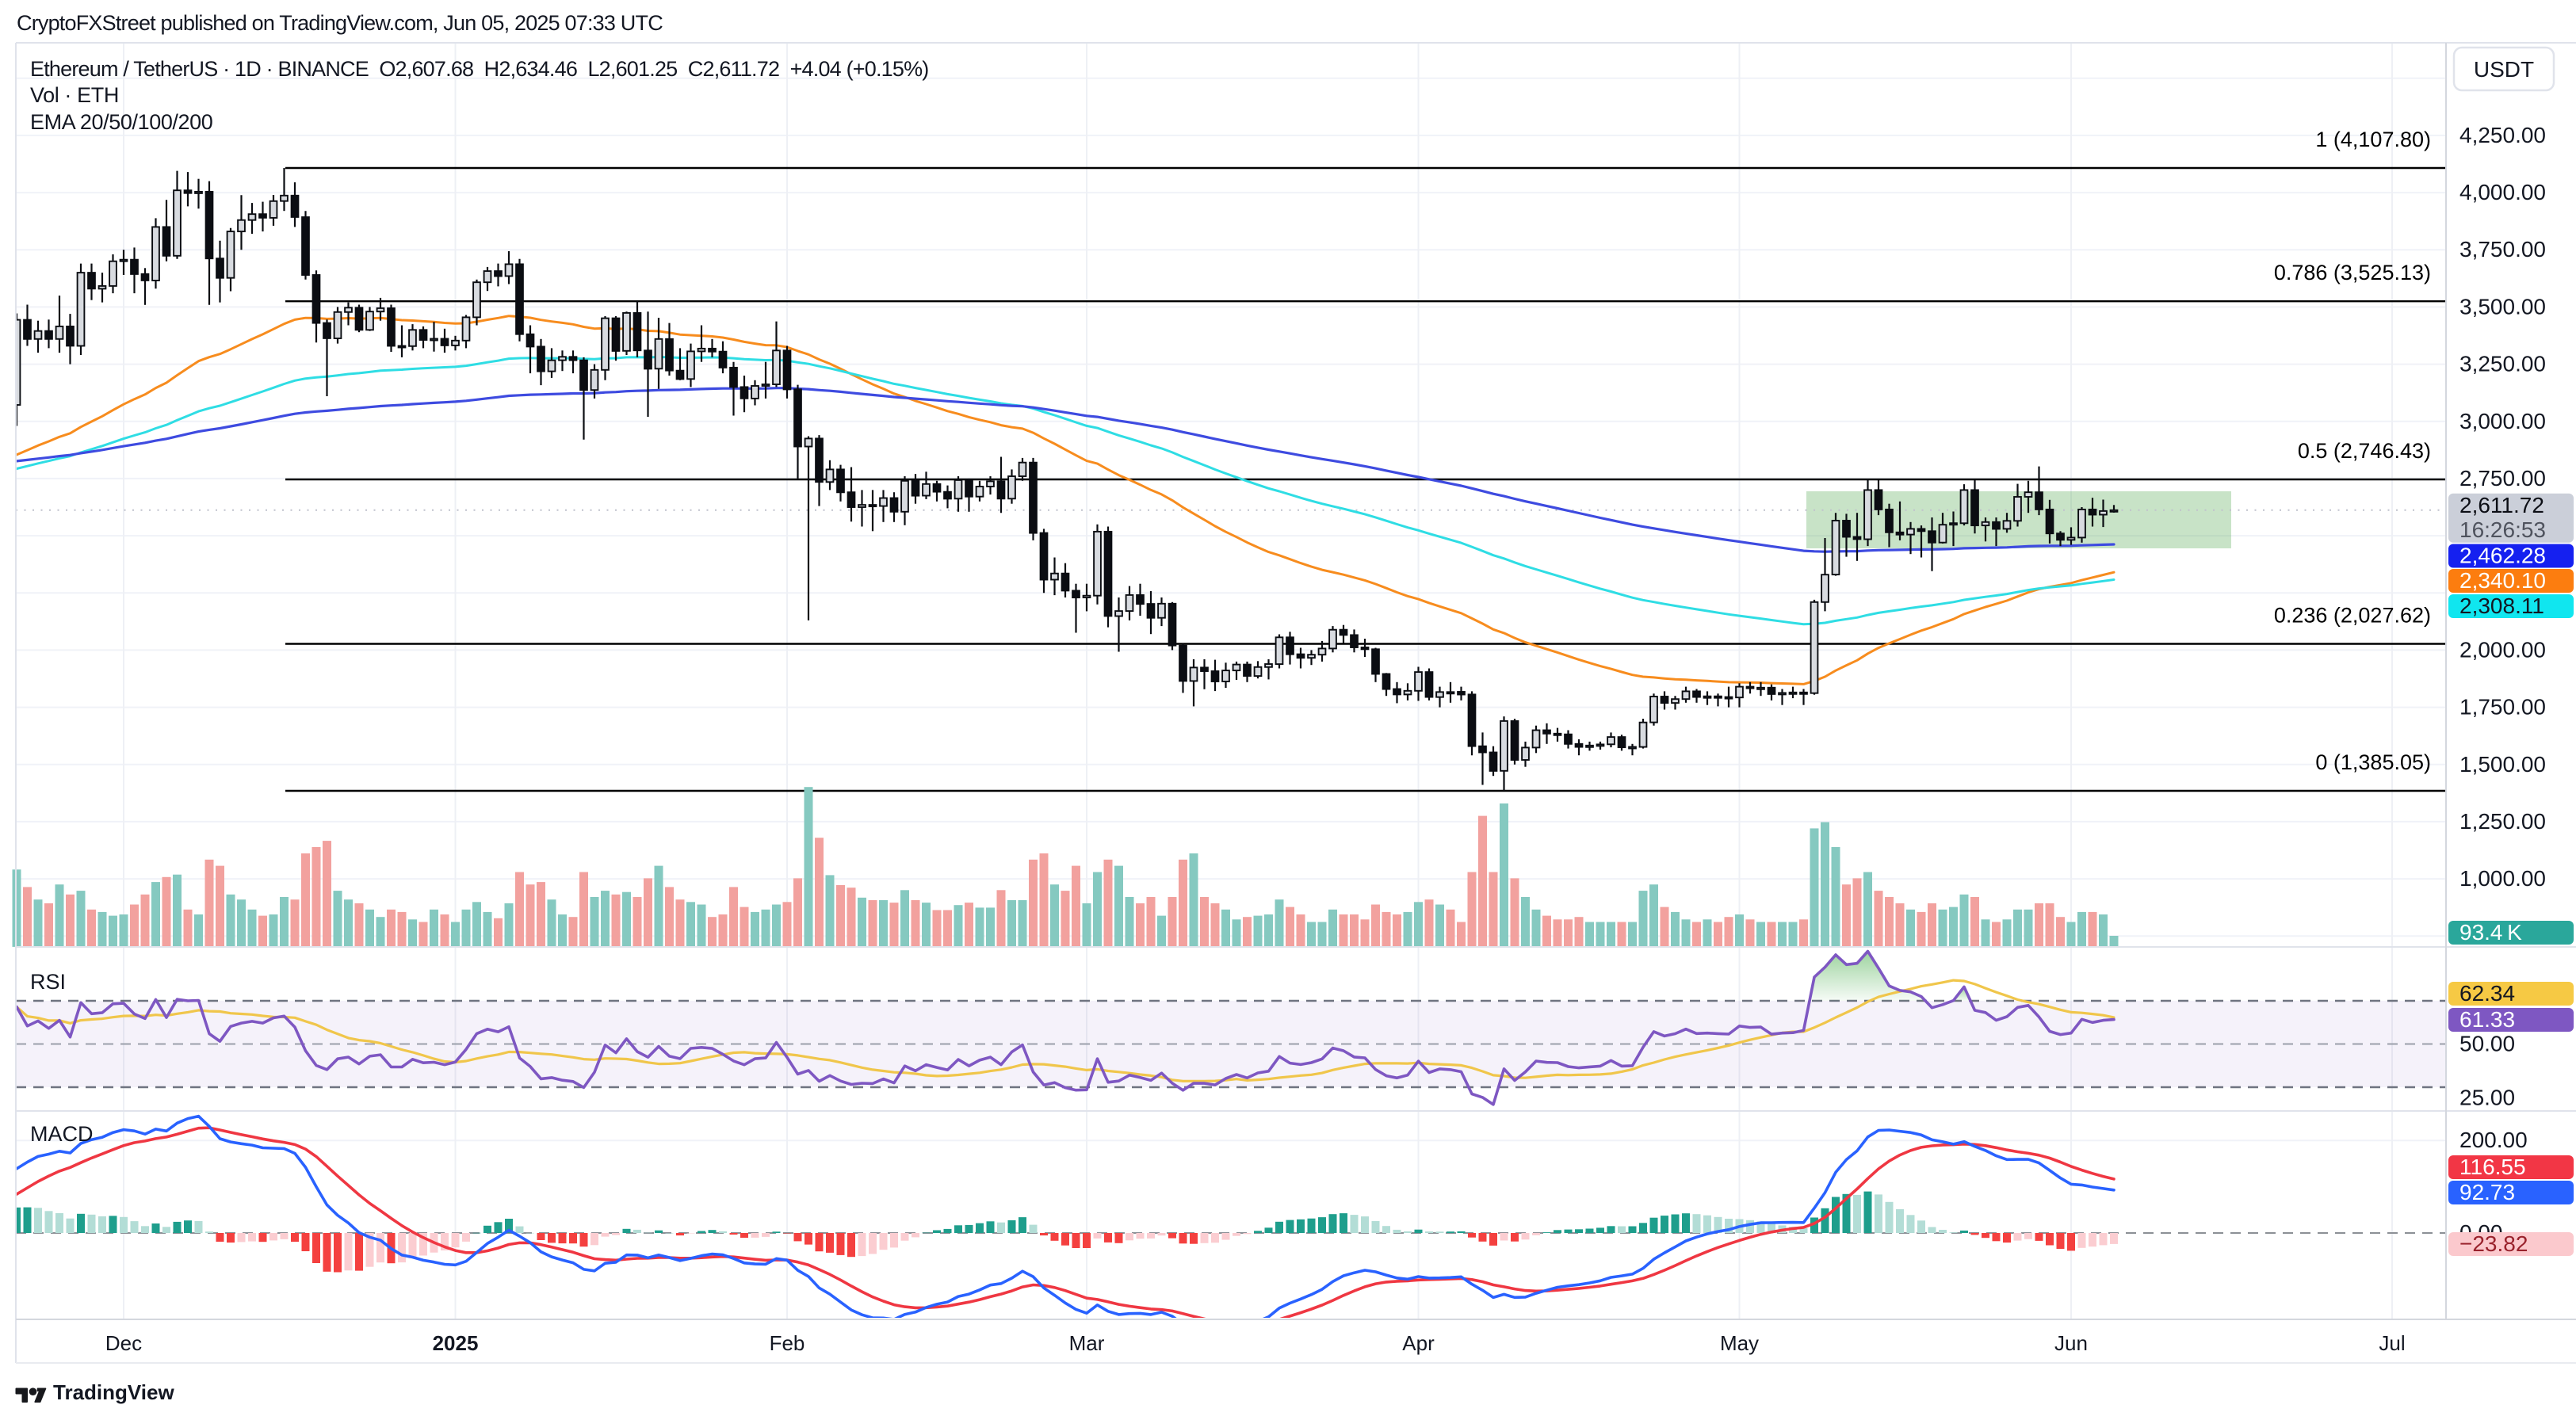 This screenshot has width=2576, height=1420. What do you see at coordinates (2502, 135) in the screenshot?
I see `svg-text: 4,250.00` at bounding box center [2502, 135].